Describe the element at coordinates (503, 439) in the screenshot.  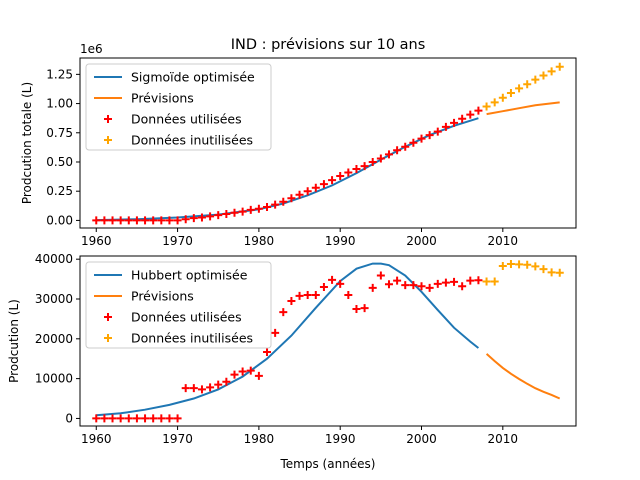
I see `x-tick-label: 2010` at that location.